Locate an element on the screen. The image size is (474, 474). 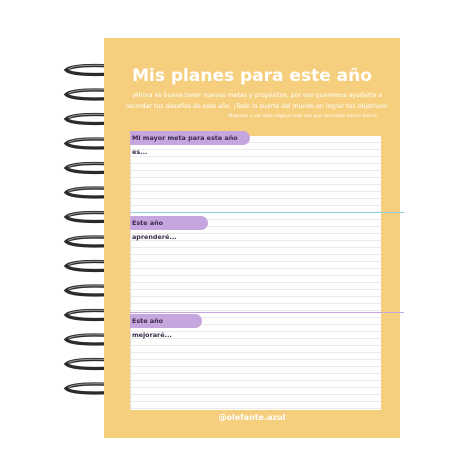
page-title: Mis planes para este año is located at coordinates (252, 76).